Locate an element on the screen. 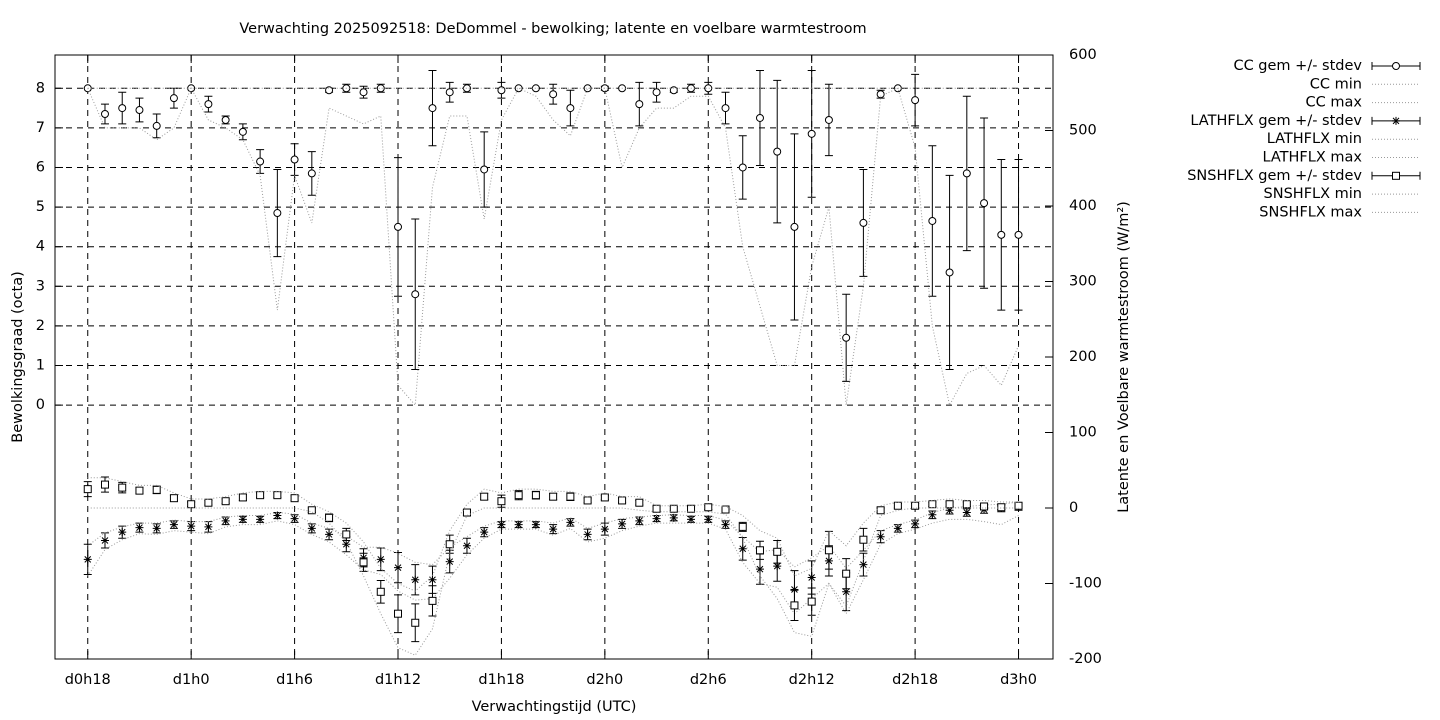 The width and height of the screenshot is (1440, 720). y-tick-label: 4 is located at coordinates (40, 247).